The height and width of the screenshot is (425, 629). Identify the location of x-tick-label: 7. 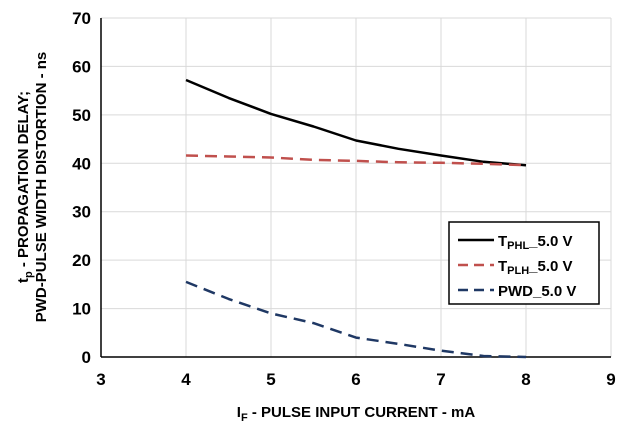
(440, 379).